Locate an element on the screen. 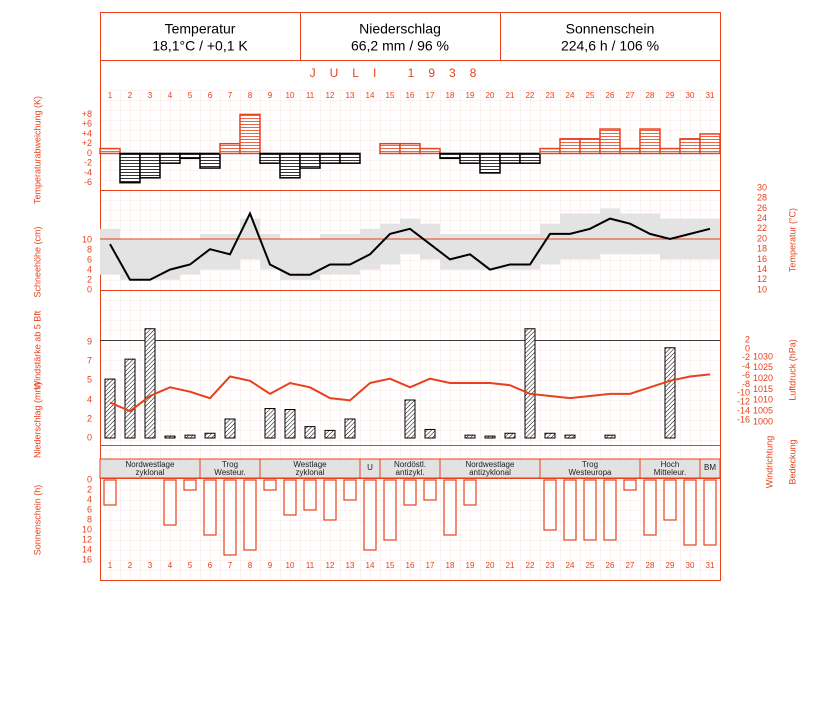 The image size is (827, 702). day-label: 30 is located at coordinates (690, 95).